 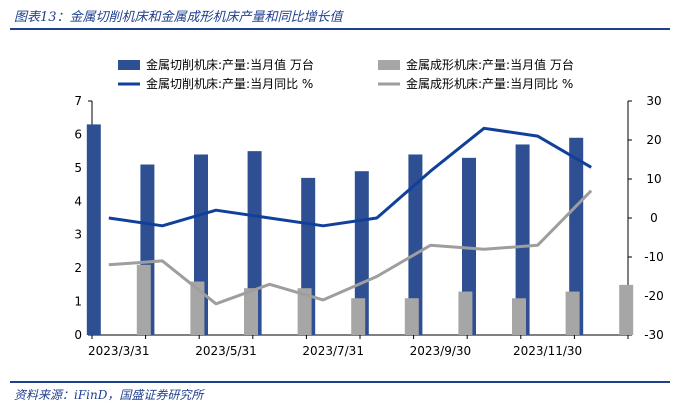 What do you see at coordinates (78, 268) in the screenshot?
I see `left-axis-tick-label: 2` at bounding box center [78, 268].